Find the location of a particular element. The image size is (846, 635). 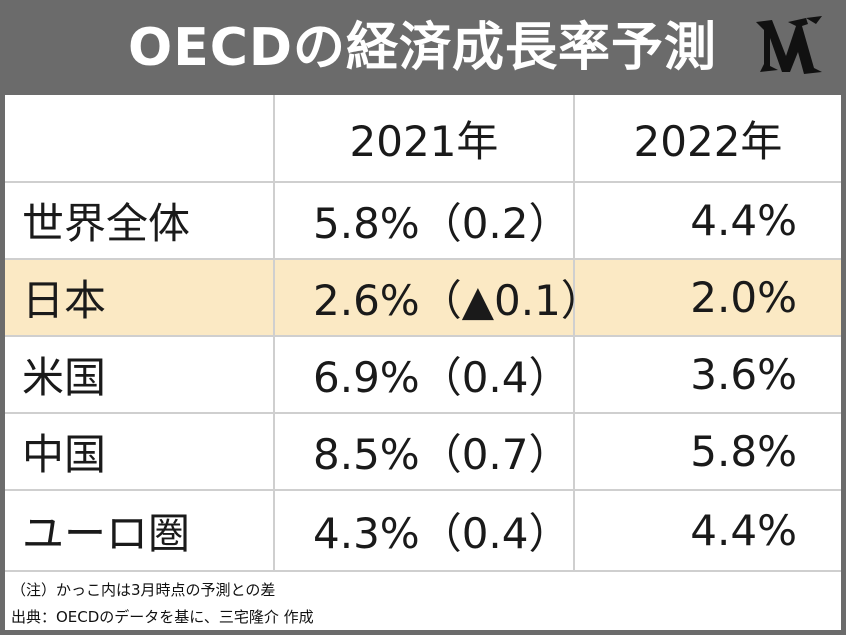

page-title: OECDの経済成長率予測 is located at coordinates (423, 48).